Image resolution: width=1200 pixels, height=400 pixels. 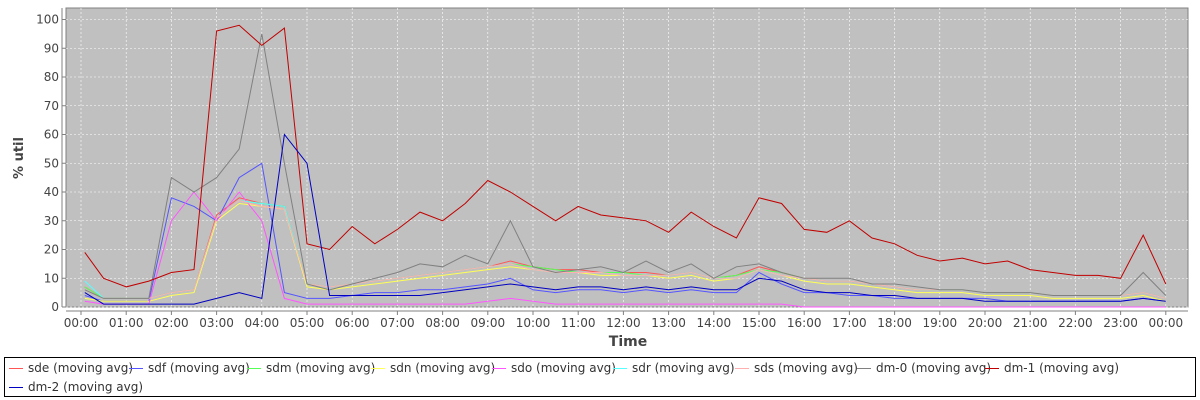 What do you see at coordinates (19, 158) in the screenshot?
I see `y-axis-label: % util` at bounding box center [19, 158].